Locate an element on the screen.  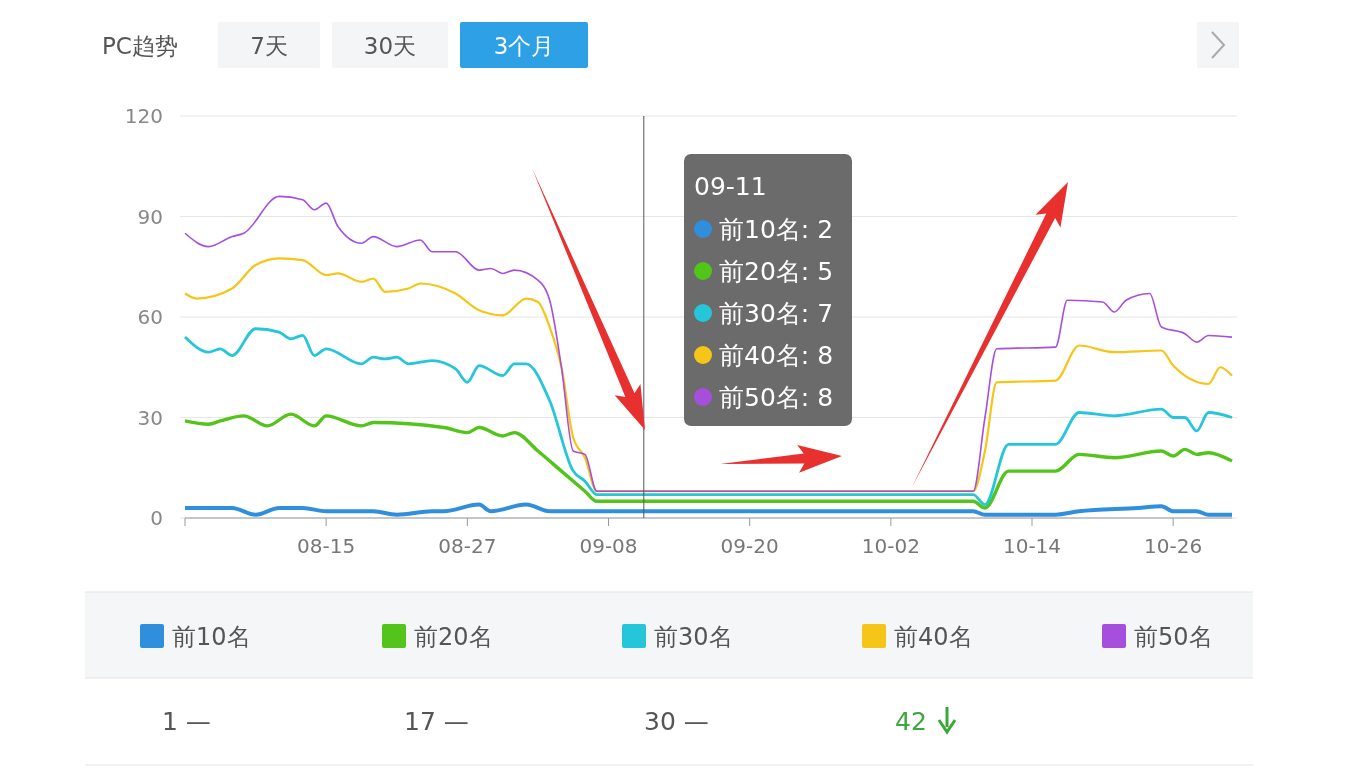
tab-button: 7天 is located at coordinates (269, 45).